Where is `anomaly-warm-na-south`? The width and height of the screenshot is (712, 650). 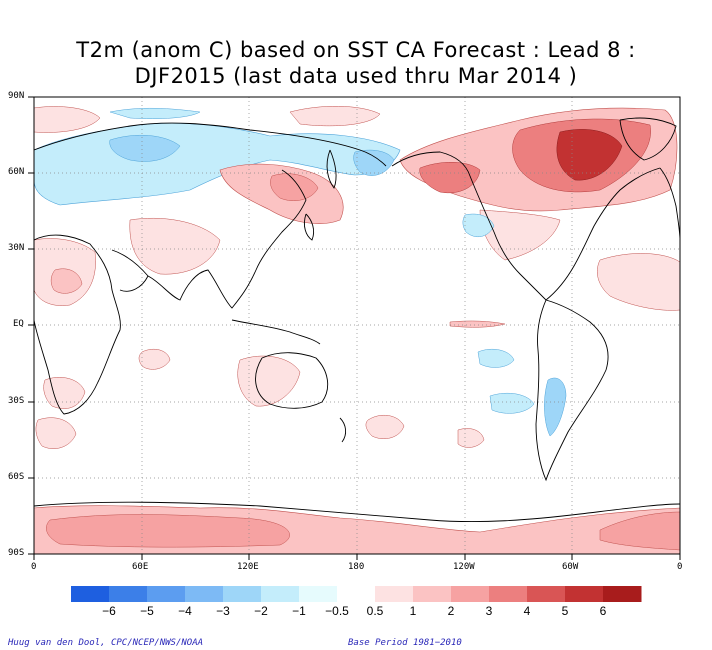
anomaly-warm-na-south is located at coordinates (520, 235).